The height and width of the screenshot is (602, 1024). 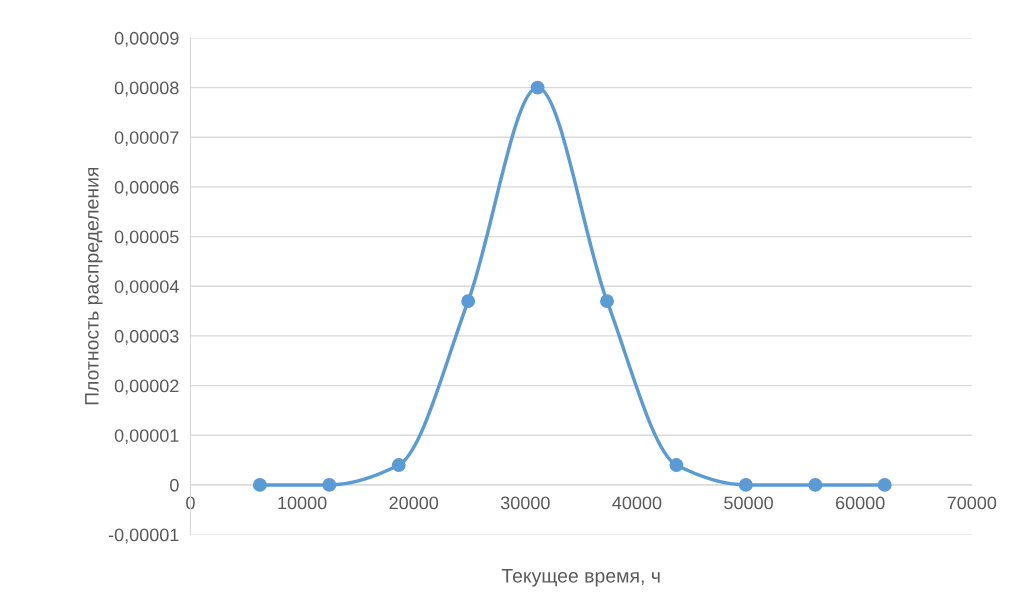 I want to click on x-tick-label: 70000, so click(x=972, y=503).